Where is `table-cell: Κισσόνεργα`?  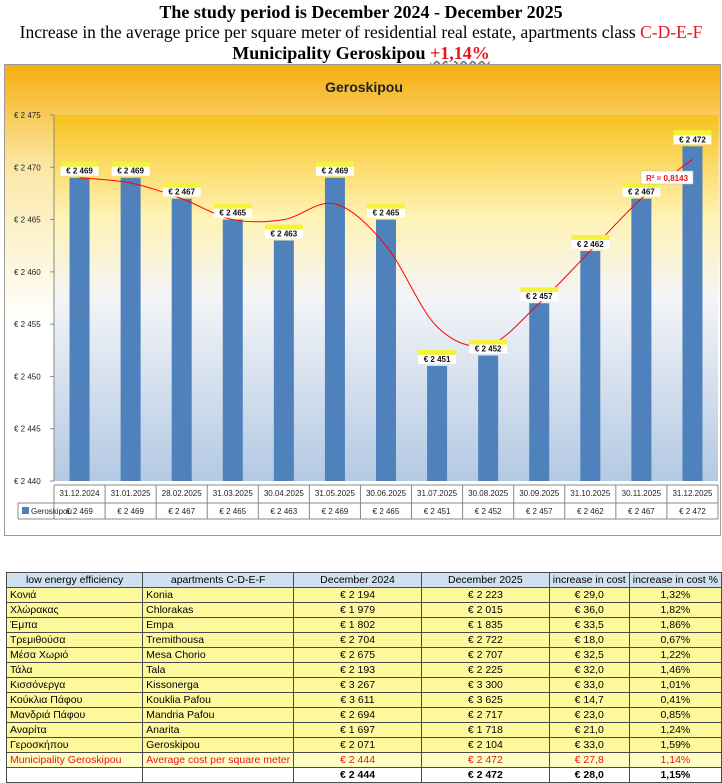 table-cell: Κισσόνεργα is located at coordinates (74, 685).